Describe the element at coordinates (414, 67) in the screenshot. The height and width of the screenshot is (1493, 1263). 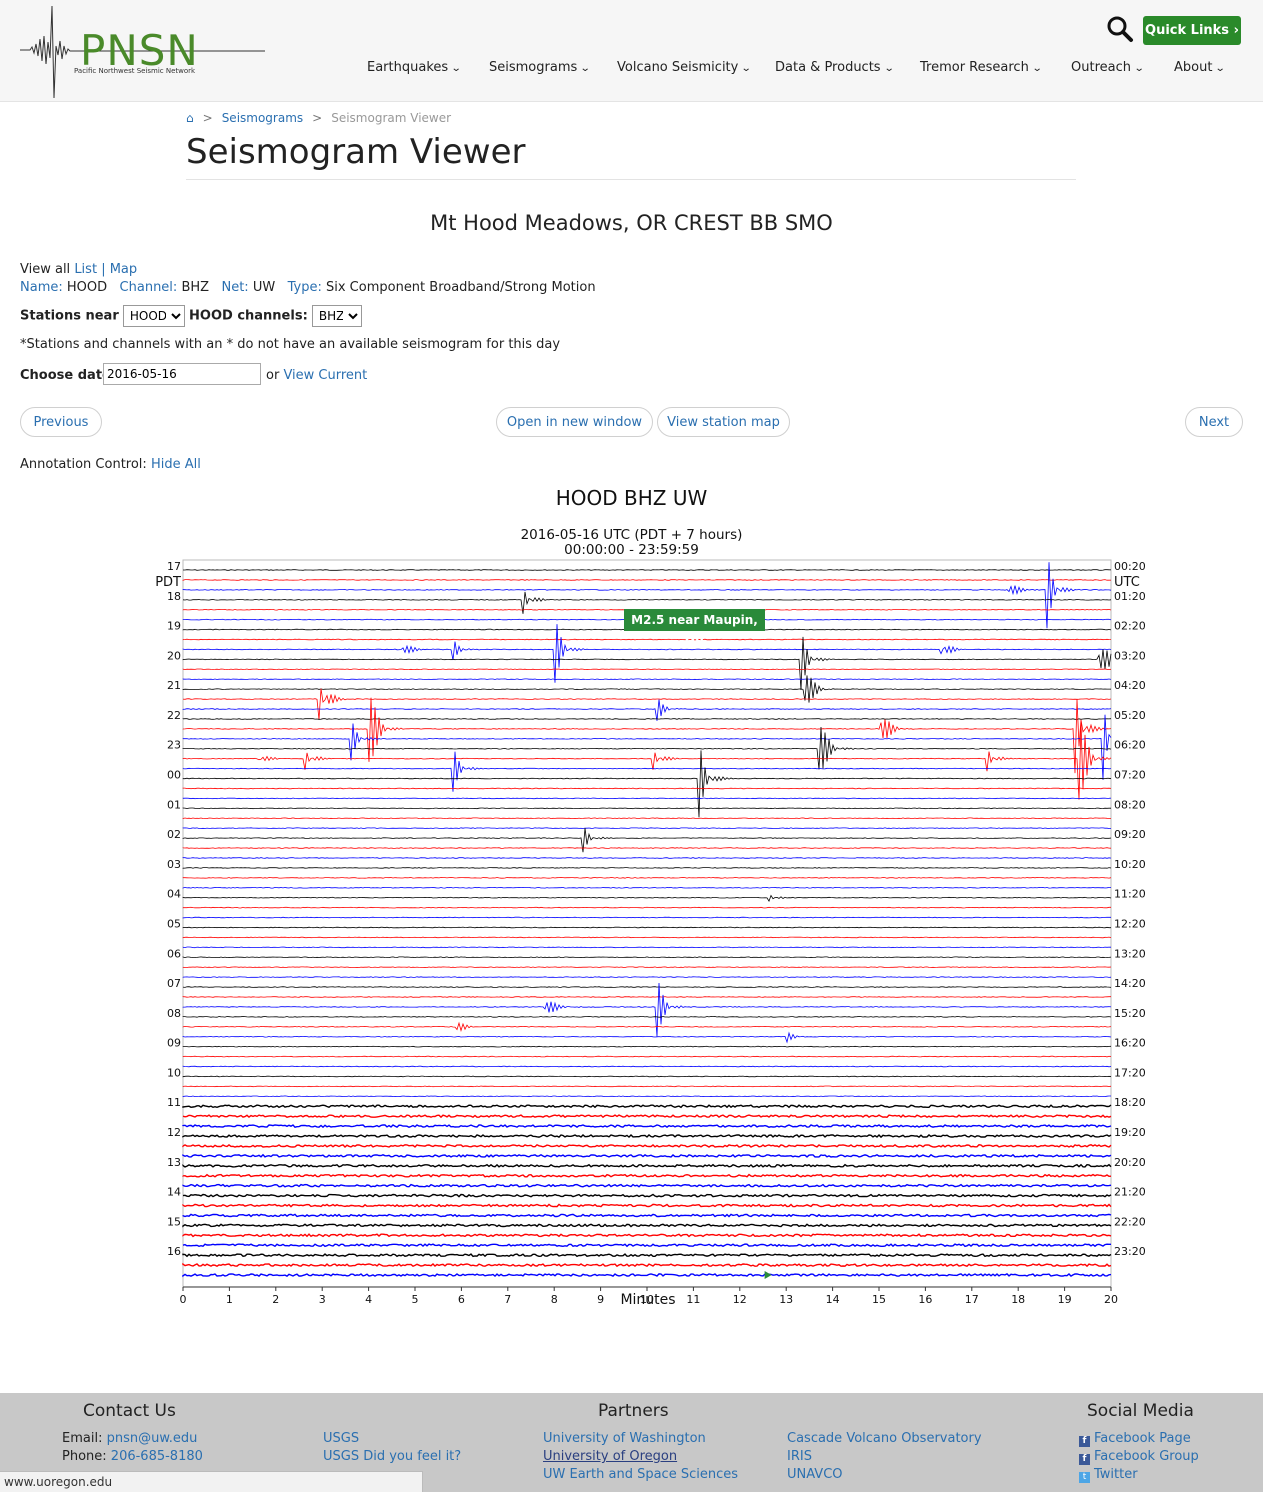
I see `nav-earthquakes: Earthquakes ⌄` at that location.